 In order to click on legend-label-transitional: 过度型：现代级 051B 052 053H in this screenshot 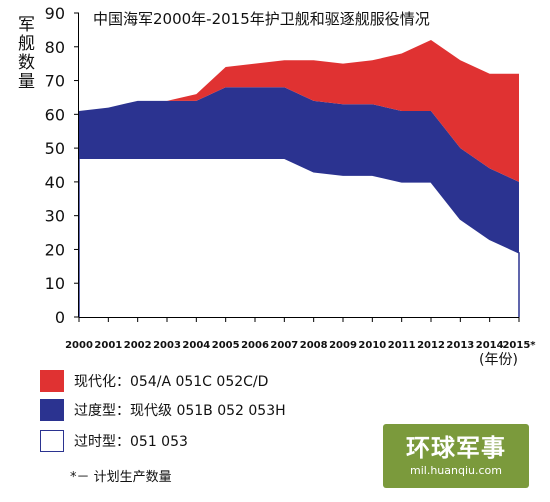, I will do `click(180, 411)`.